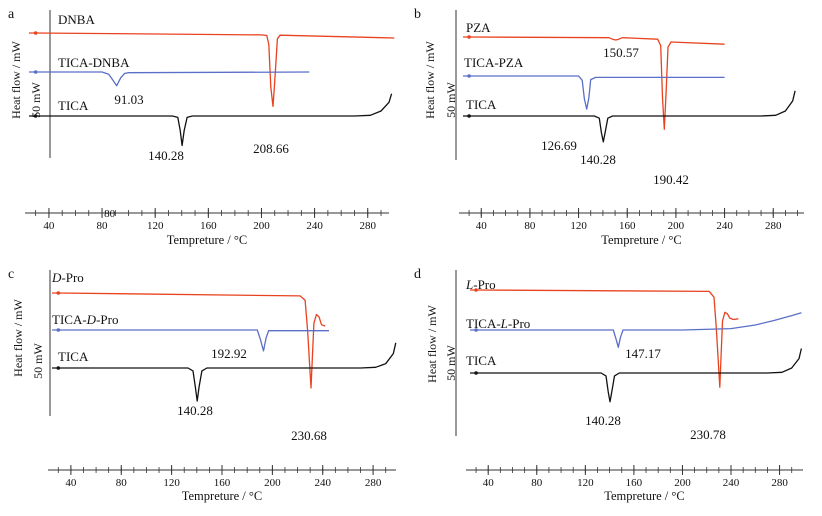  I want to click on peak-label: 91.03, so click(128, 99).